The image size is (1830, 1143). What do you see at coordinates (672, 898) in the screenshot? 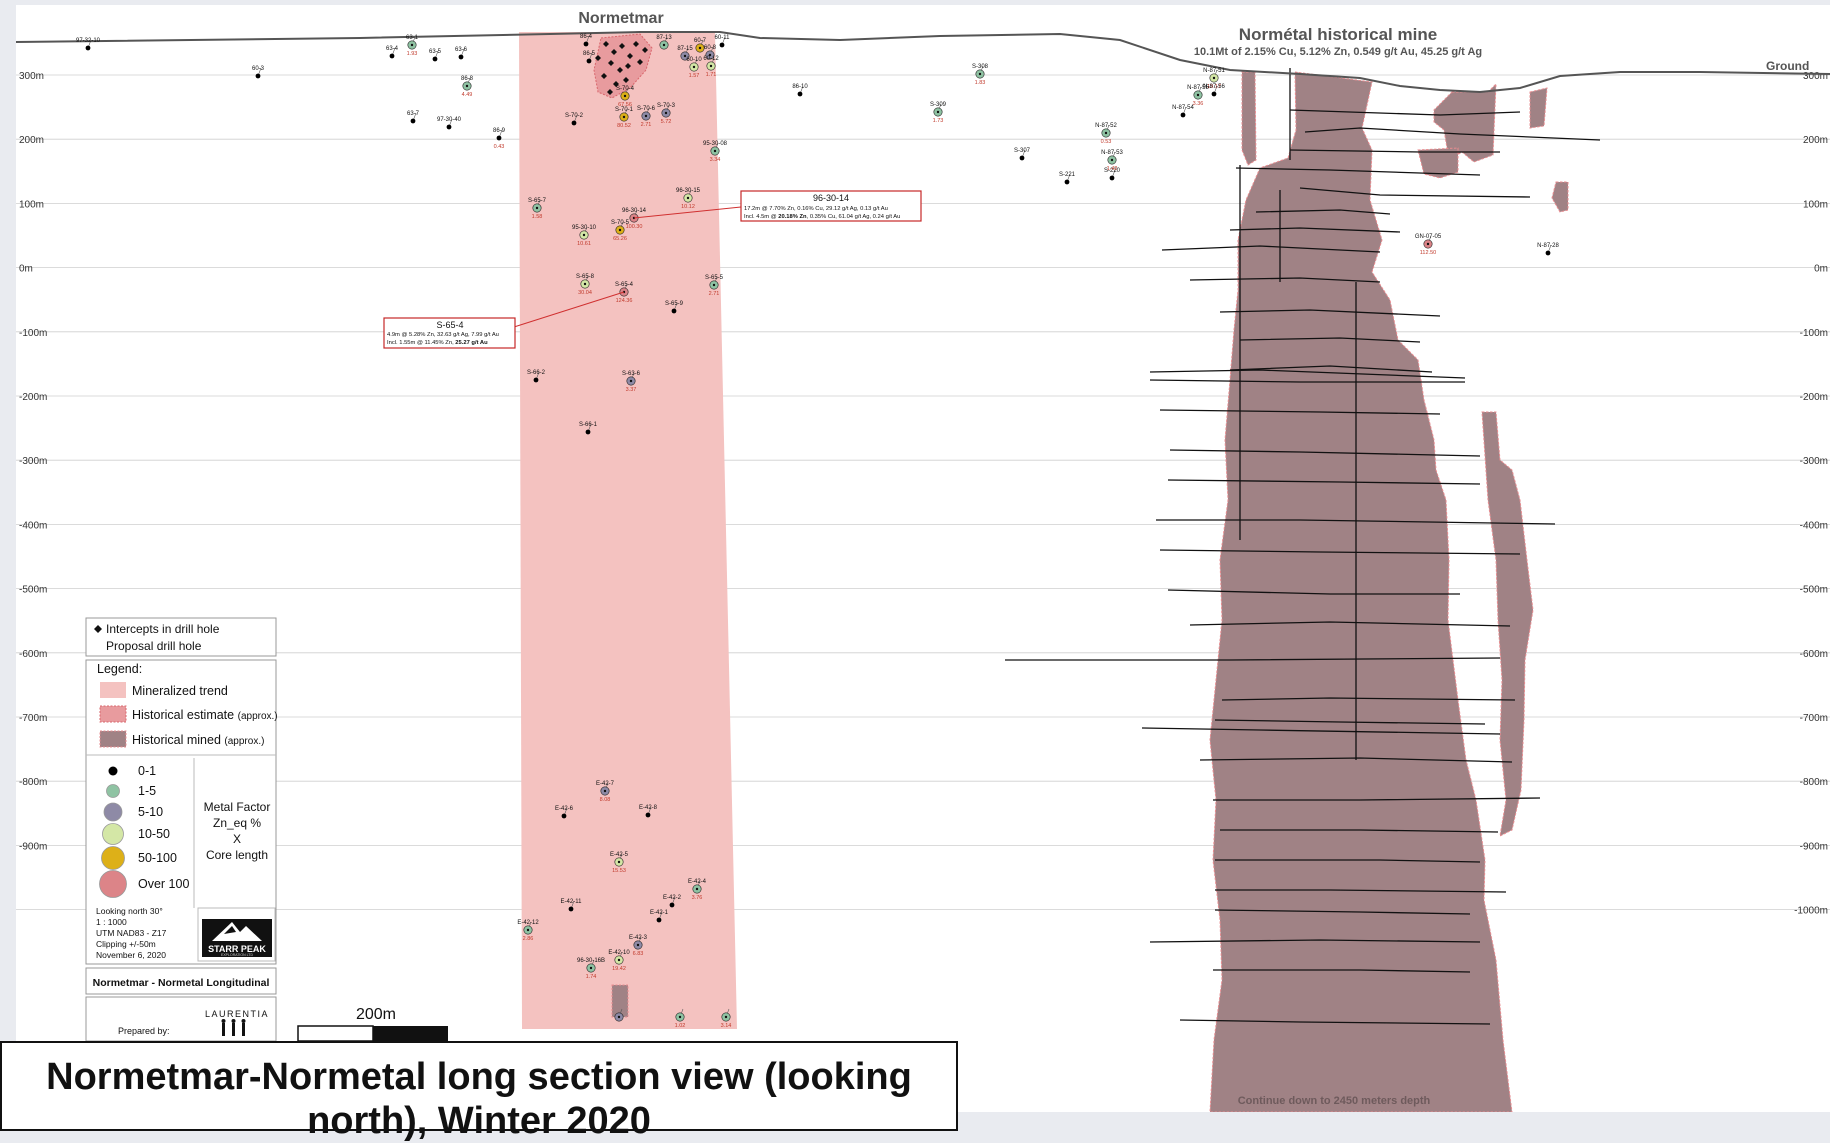
I see `drill-hole-name: E-42-2` at bounding box center [672, 898].